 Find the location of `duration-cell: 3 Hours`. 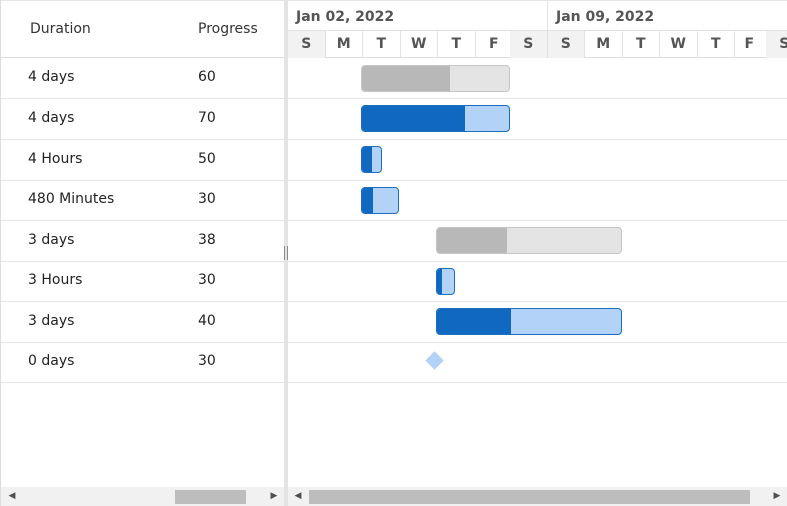

duration-cell: 3 Hours is located at coordinates (55, 280).